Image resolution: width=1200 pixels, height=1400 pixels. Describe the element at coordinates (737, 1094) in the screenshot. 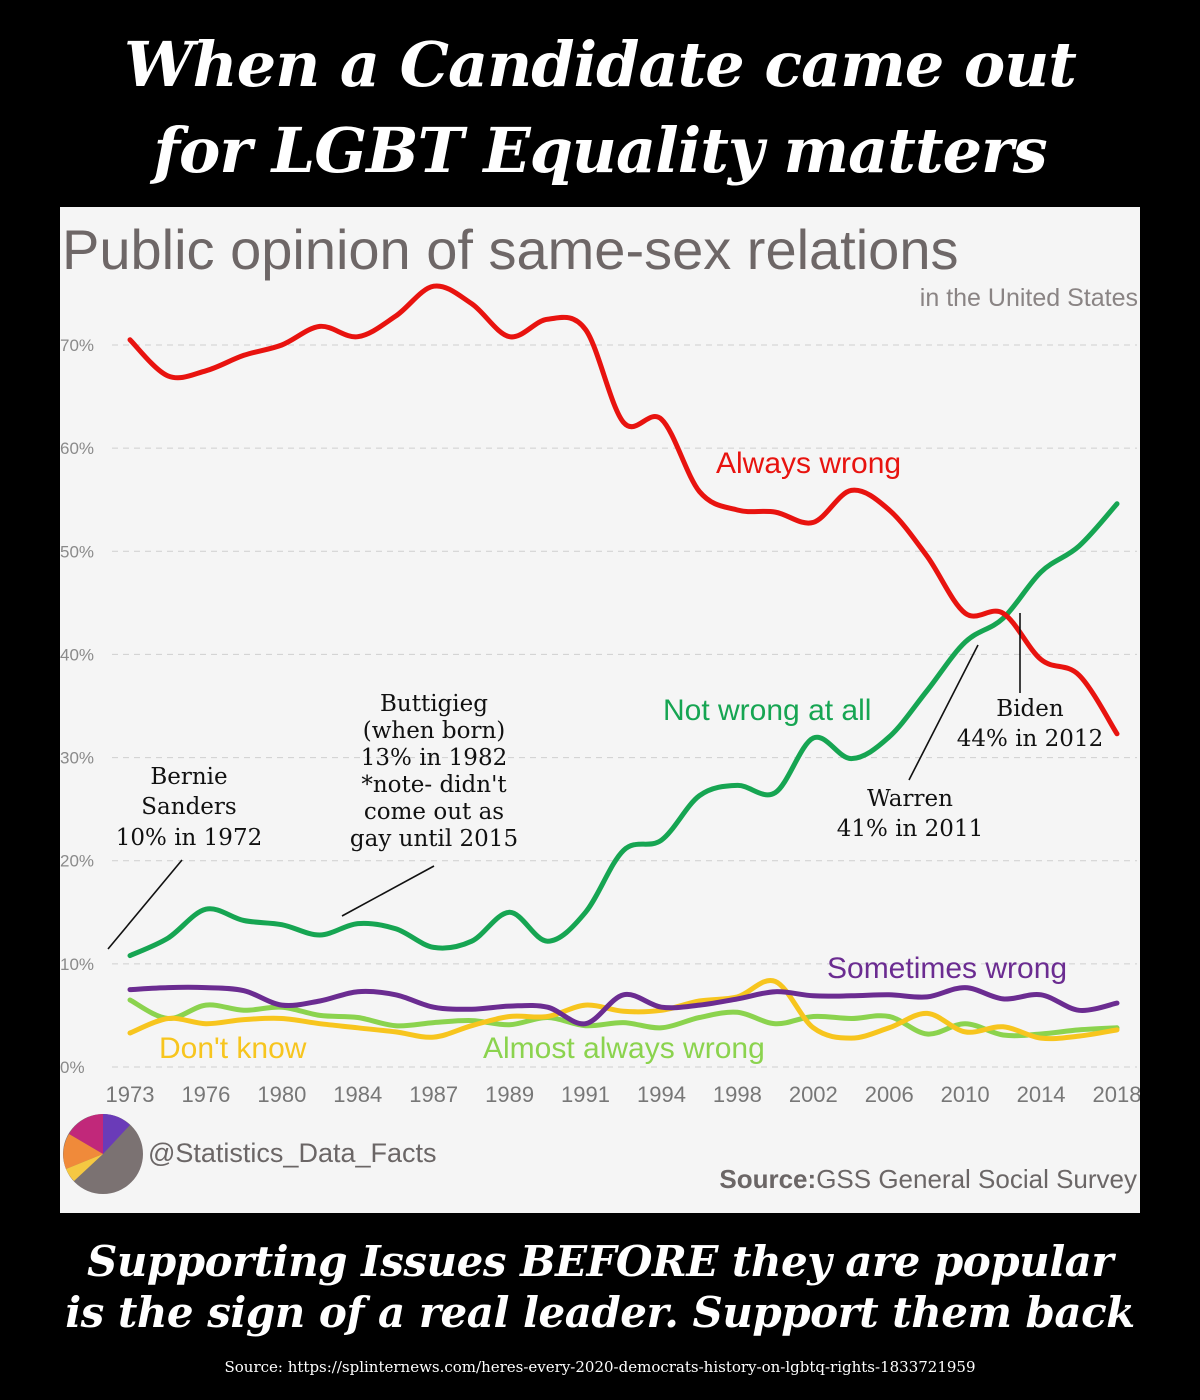

I see `x-tick-label: 1998` at that location.